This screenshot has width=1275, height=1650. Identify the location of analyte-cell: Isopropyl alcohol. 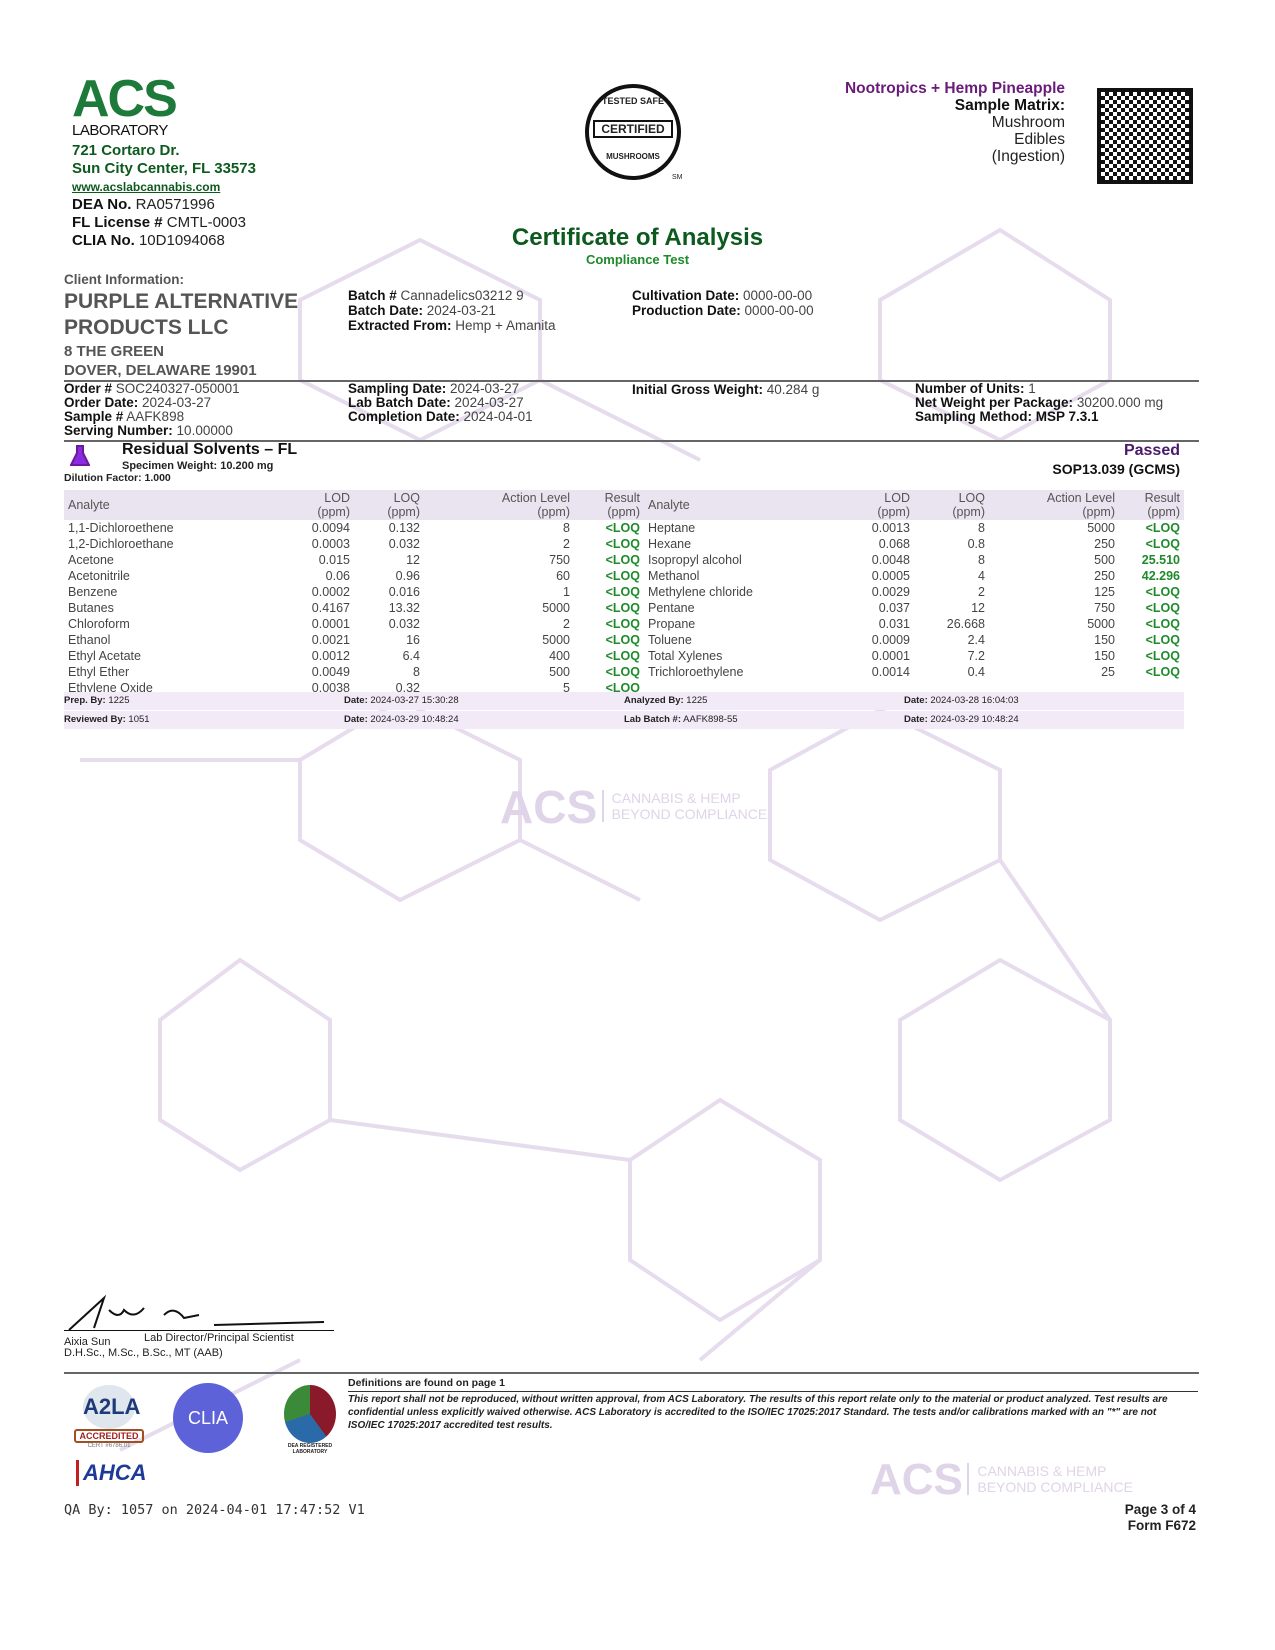
(695, 560).